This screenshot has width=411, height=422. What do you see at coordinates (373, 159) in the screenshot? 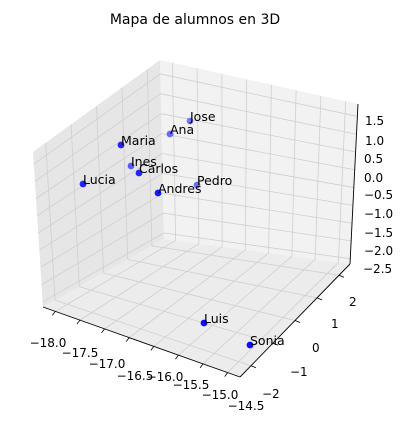
I see `z-tick-label: 0.5` at bounding box center [373, 159].